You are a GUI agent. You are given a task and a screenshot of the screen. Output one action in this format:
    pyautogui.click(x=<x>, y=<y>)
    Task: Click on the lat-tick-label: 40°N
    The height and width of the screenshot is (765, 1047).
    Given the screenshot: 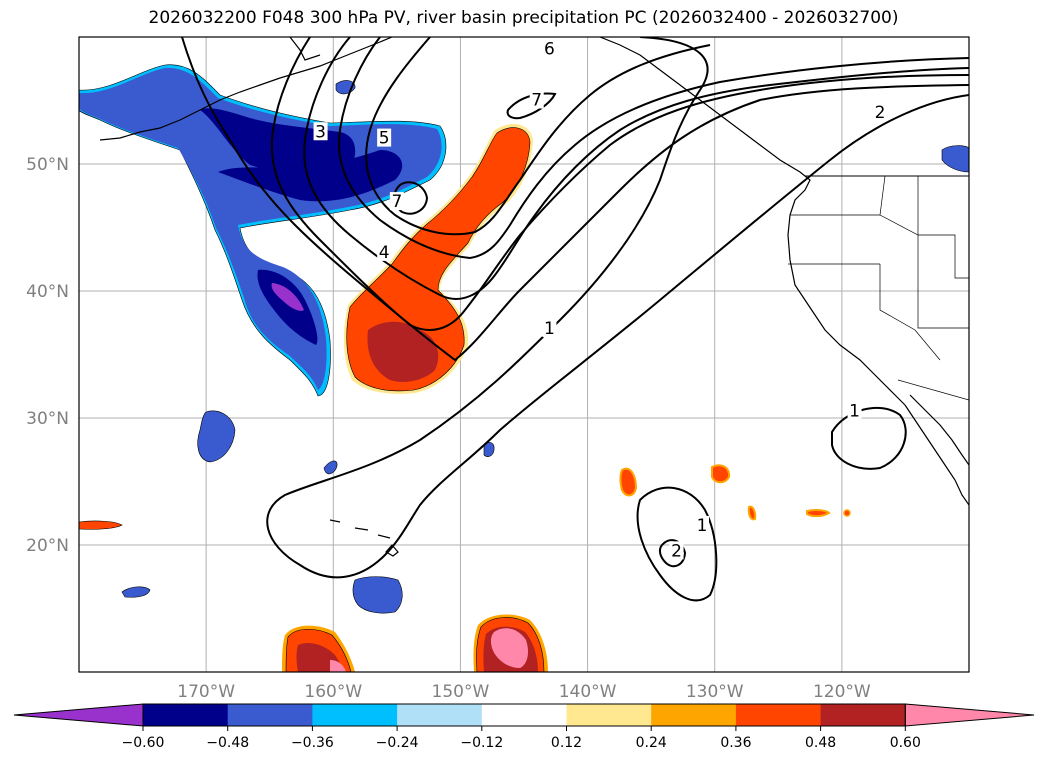 What is the action you would take?
    pyautogui.click(x=47, y=292)
    